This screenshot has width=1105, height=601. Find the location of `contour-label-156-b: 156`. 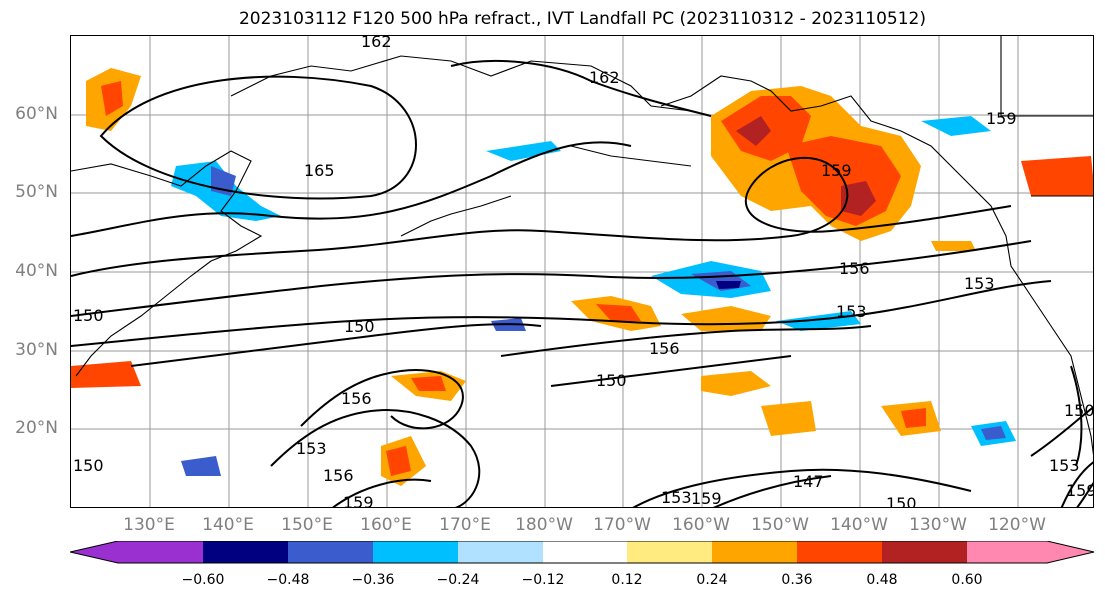

contour-label-156-b: 156 is located at coordinates (664, 348).